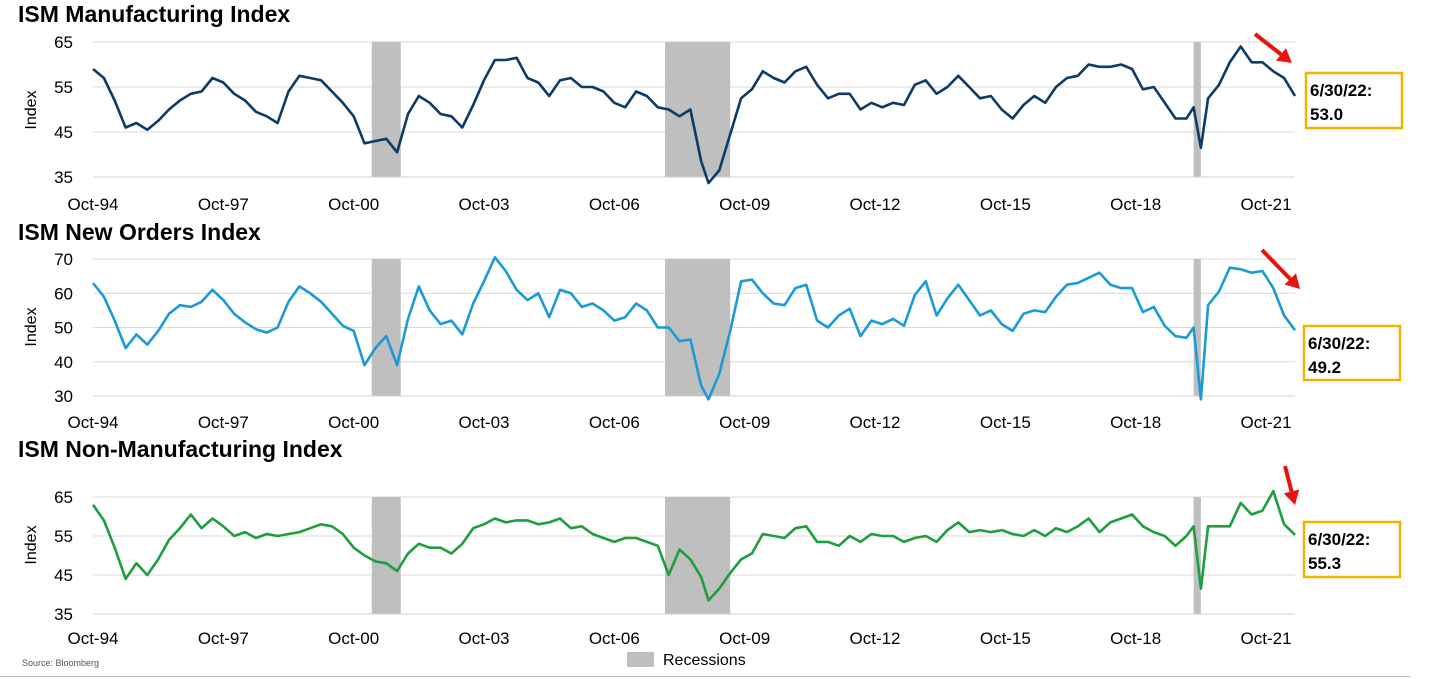  What do you see at coordinates (1324, 563) in the screenshot?
I see `callout-text: 55.3` at bounding box center [1324, 563].